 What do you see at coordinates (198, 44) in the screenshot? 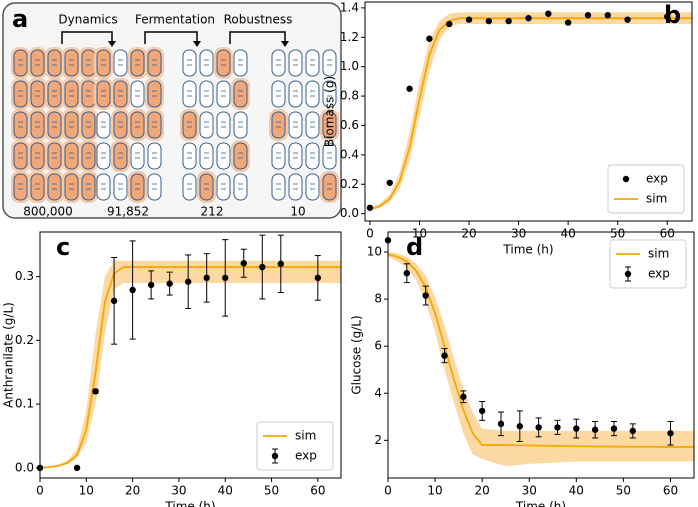
I see `arrowheads` at bounding box center [198, 44].